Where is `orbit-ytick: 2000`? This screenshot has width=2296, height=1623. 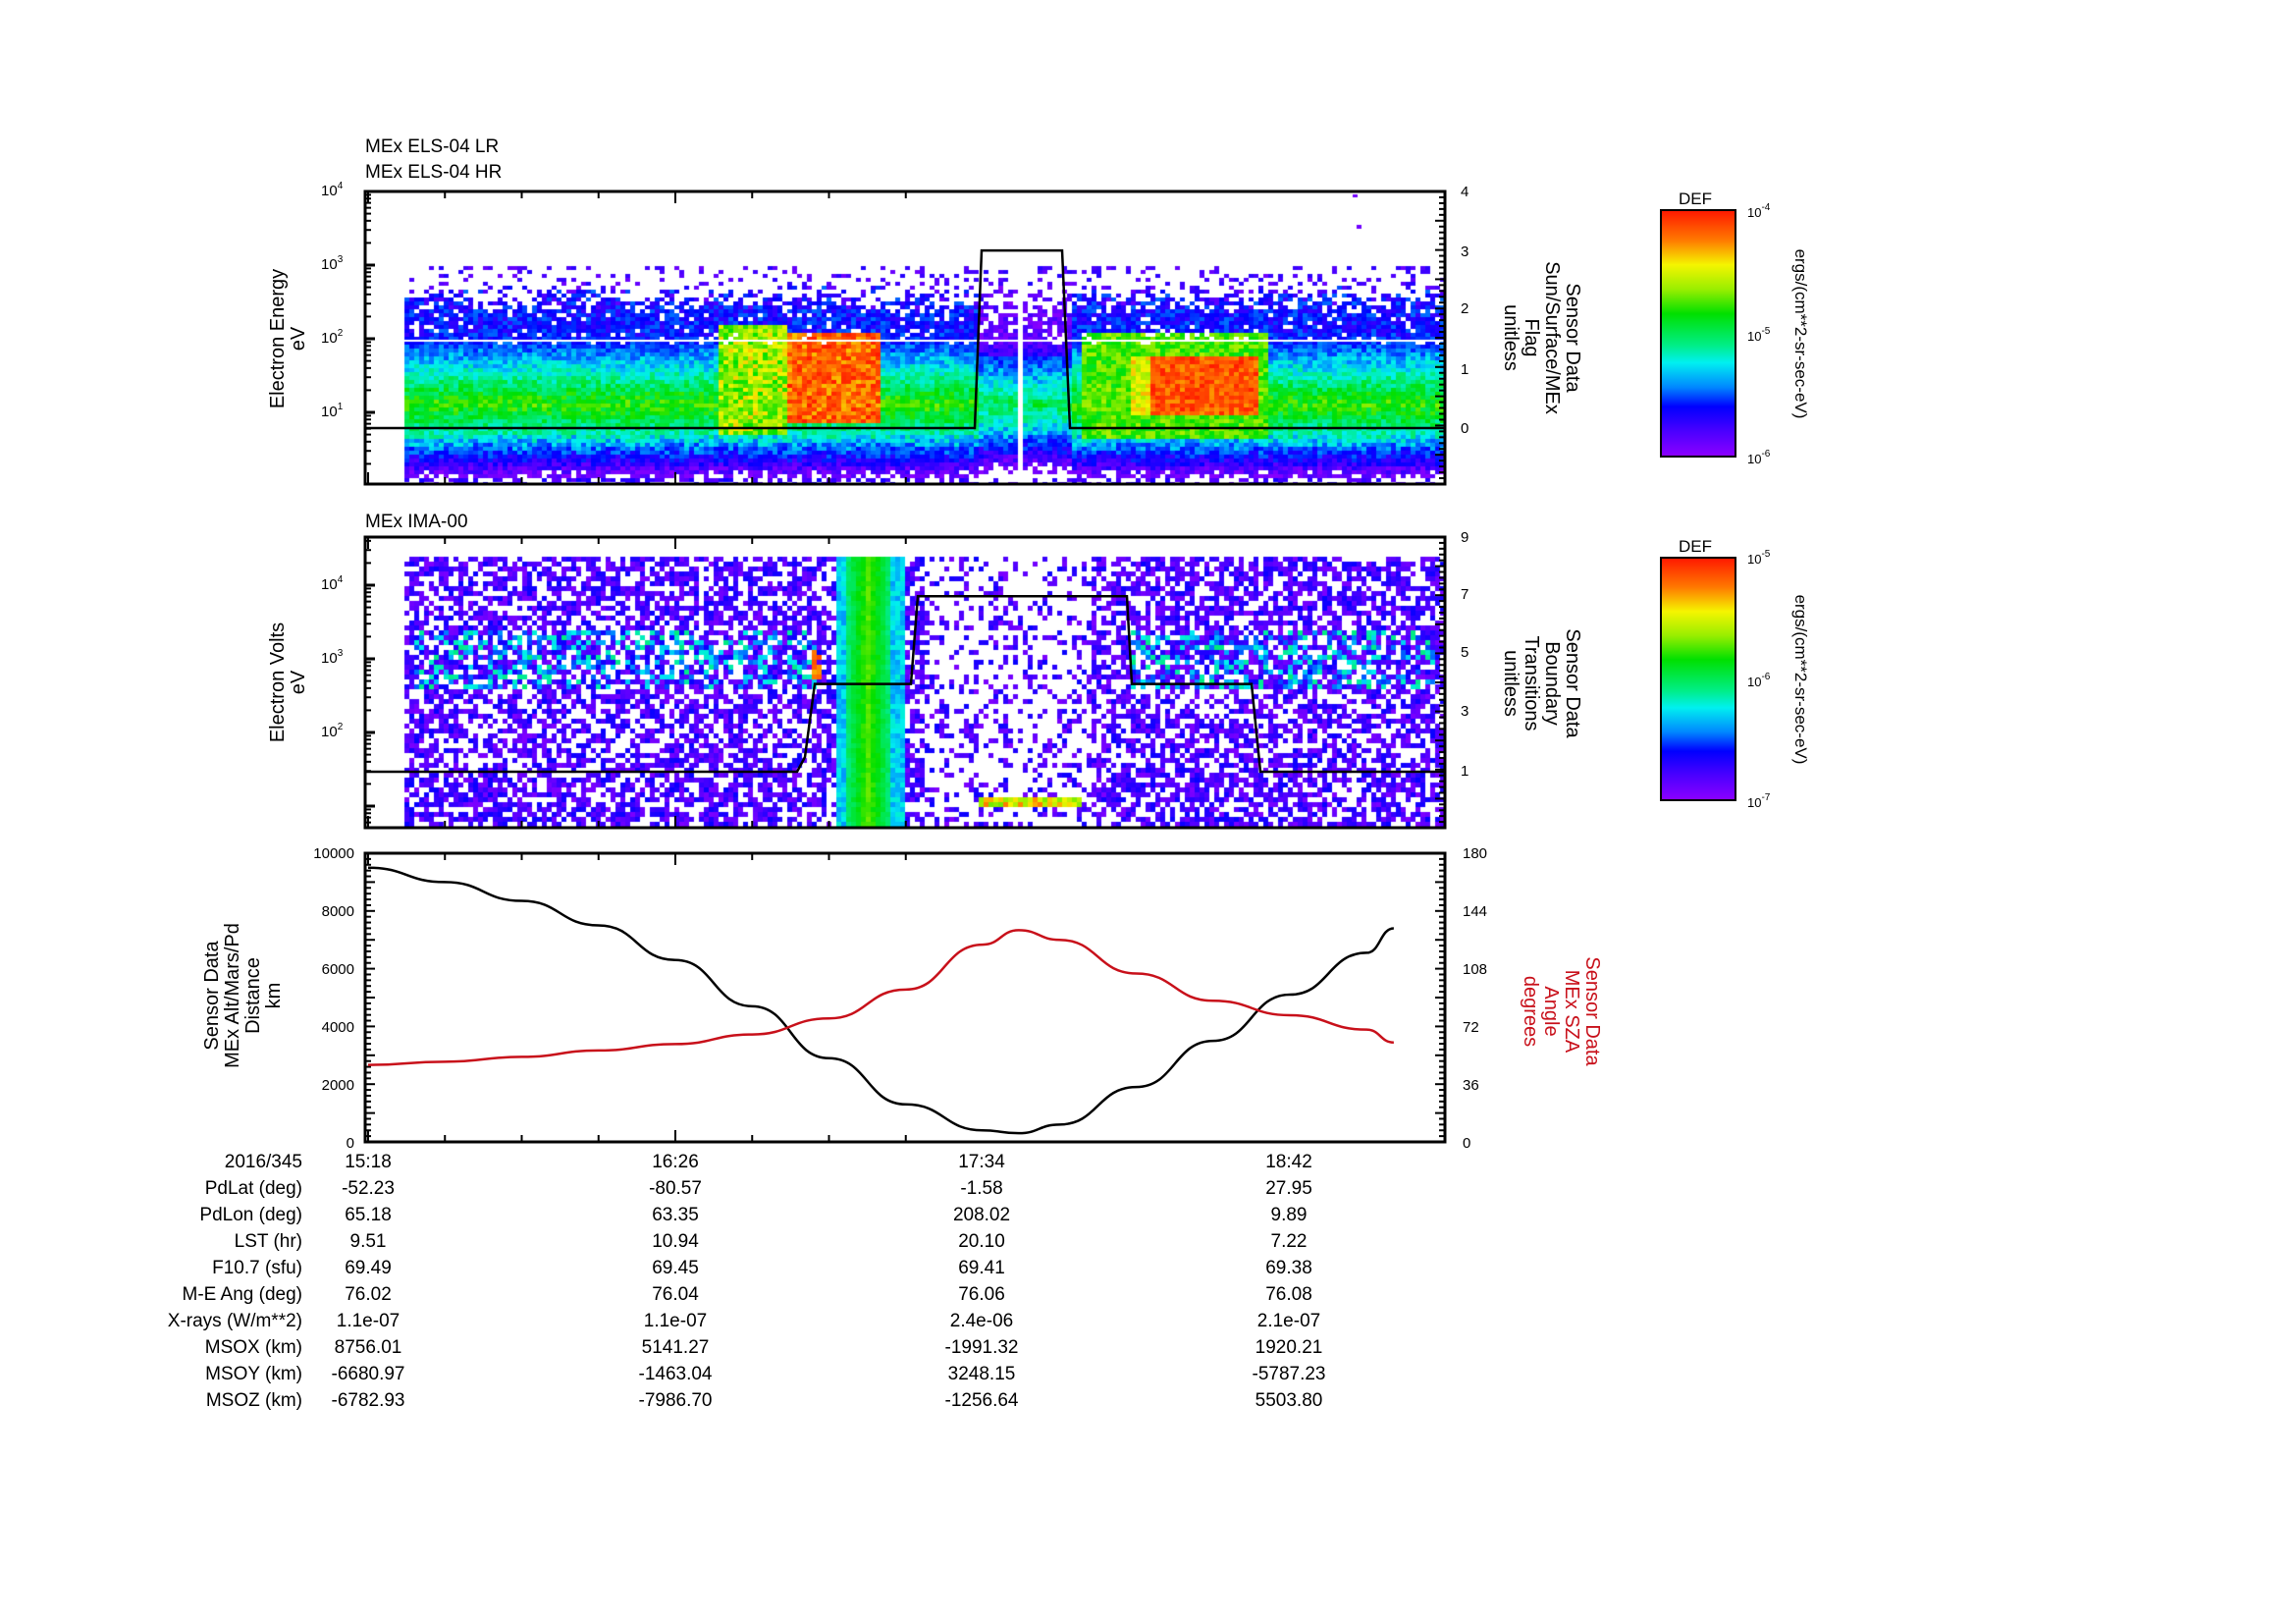 orbit-ytick: 2000 is located at coordinates (337, 1085).